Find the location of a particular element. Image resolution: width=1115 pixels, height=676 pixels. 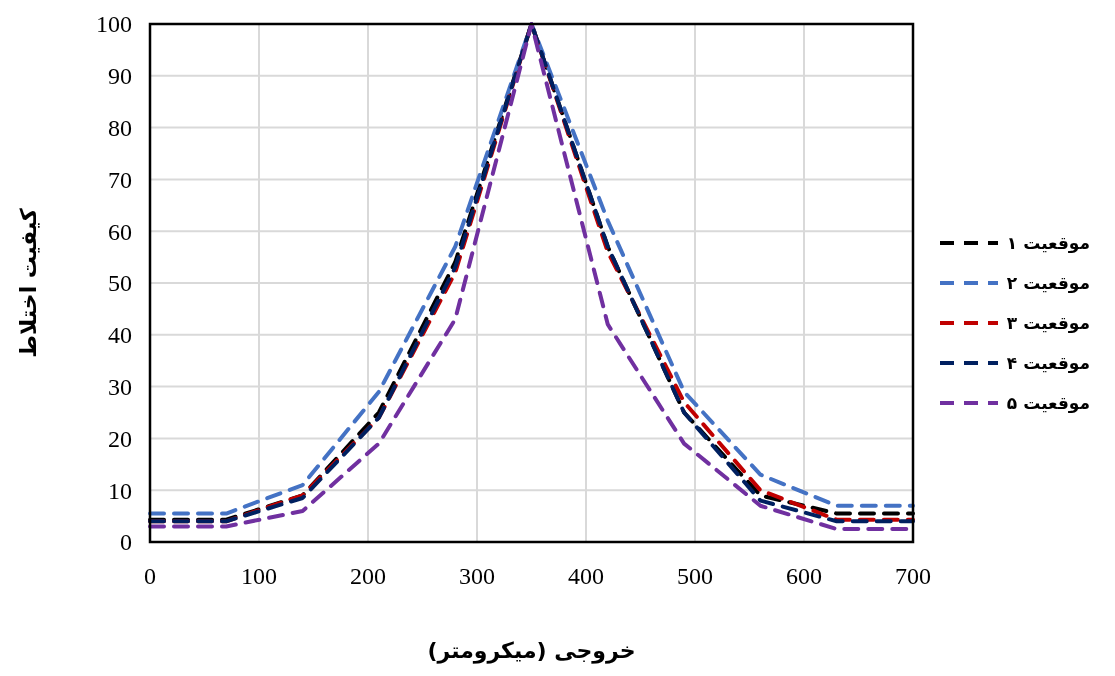

y-tick-label: 90 is located at coordinates (120, 76).